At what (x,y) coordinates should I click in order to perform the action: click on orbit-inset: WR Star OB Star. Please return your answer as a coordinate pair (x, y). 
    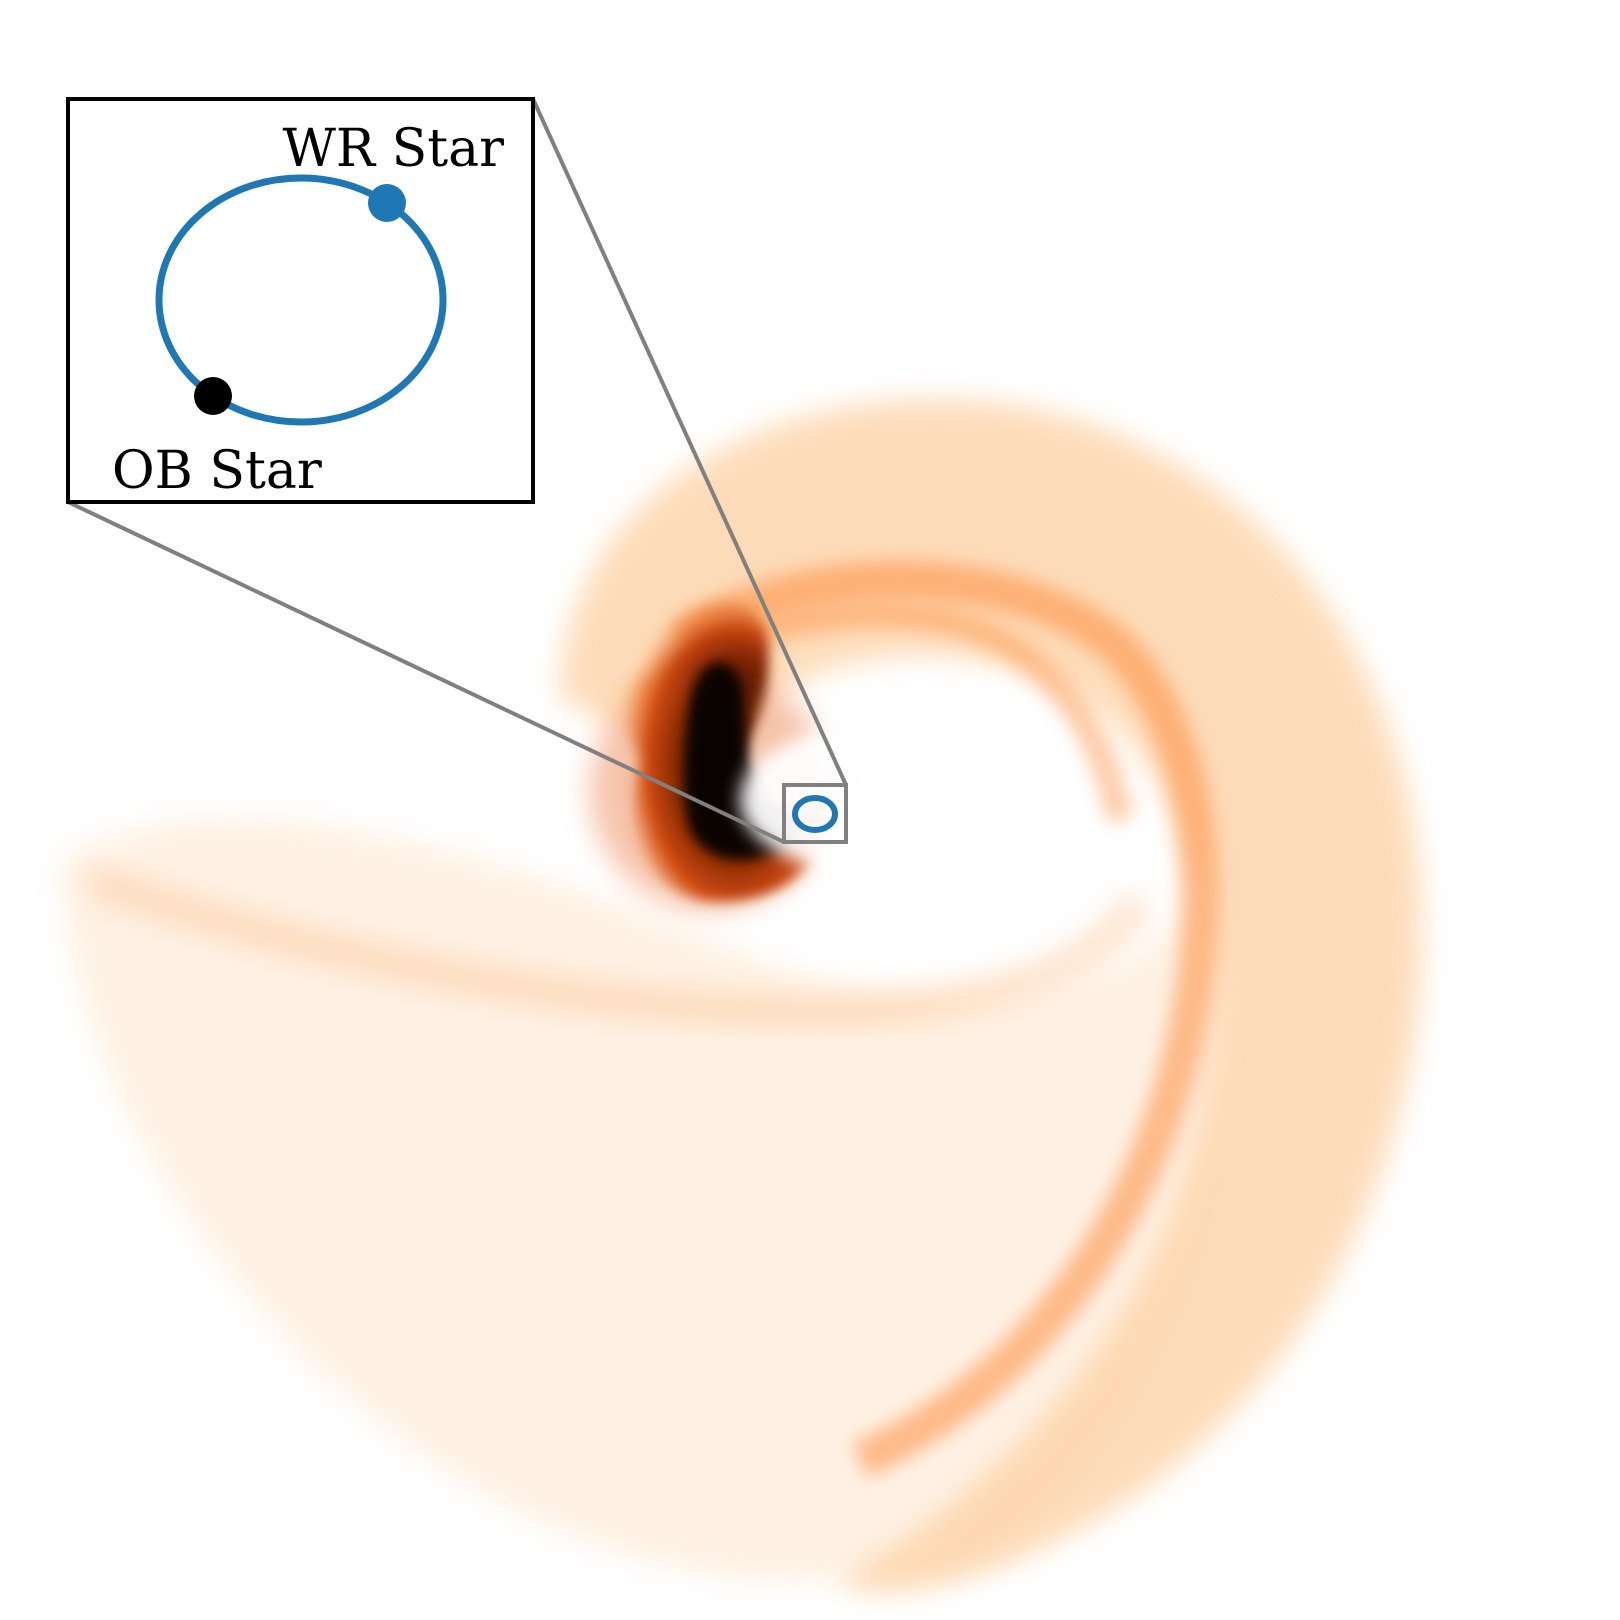
    Looking at the image, I should click on (300, 300).